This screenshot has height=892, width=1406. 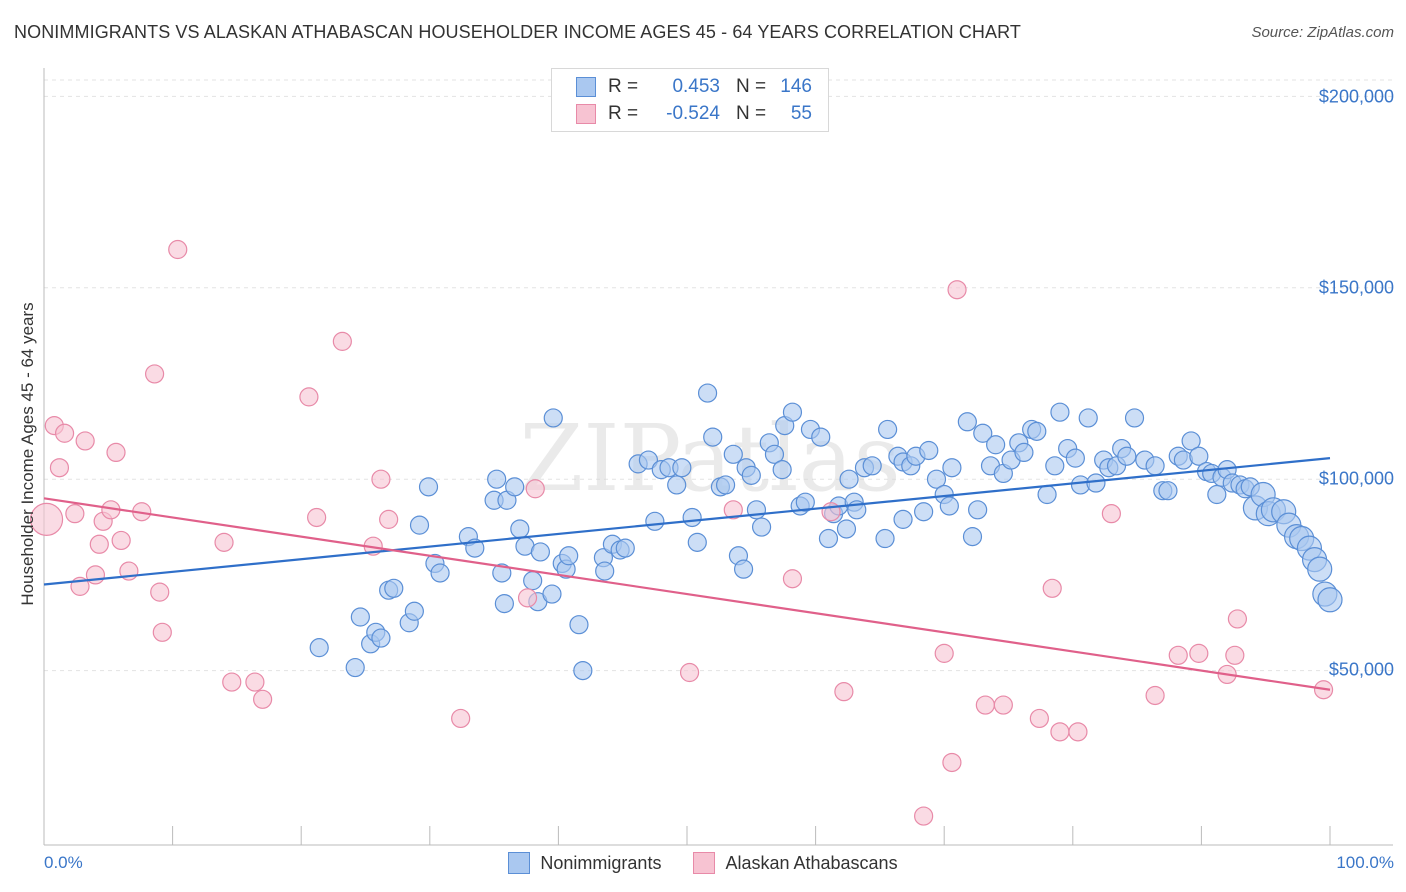 I want to click on y-tick-label: $150,000, so click(x=1356, y=287).